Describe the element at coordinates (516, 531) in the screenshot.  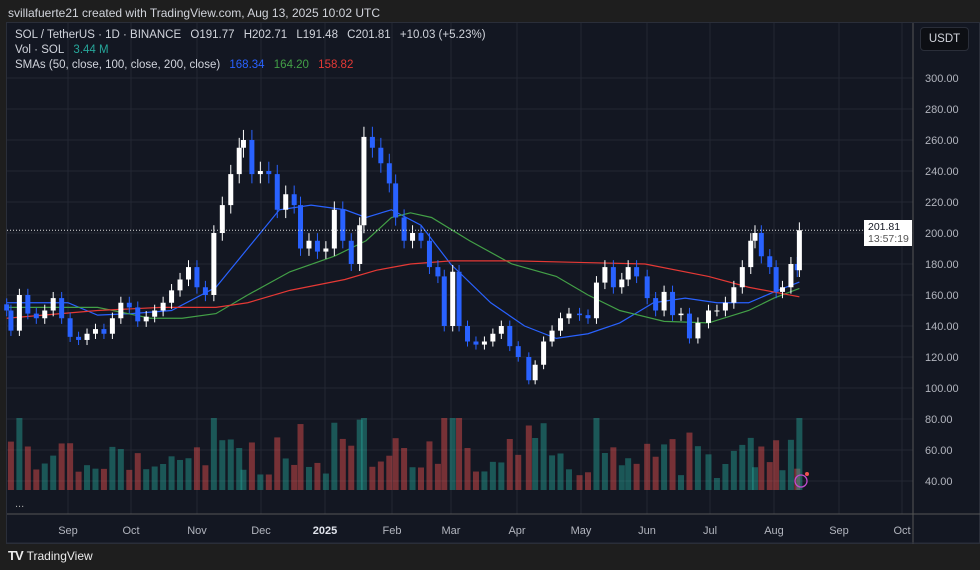
I see `x-tick-label: Apr` at that location.